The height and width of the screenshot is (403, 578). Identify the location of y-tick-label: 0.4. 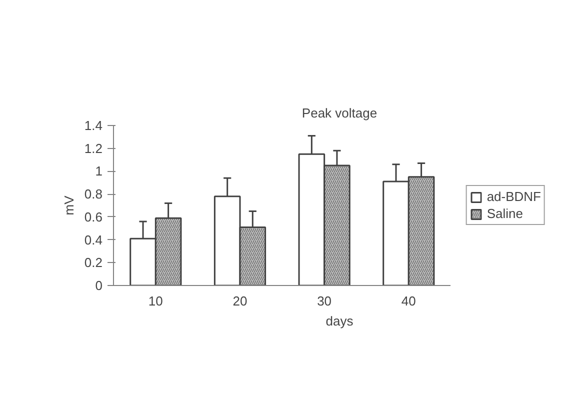
(93, 240).